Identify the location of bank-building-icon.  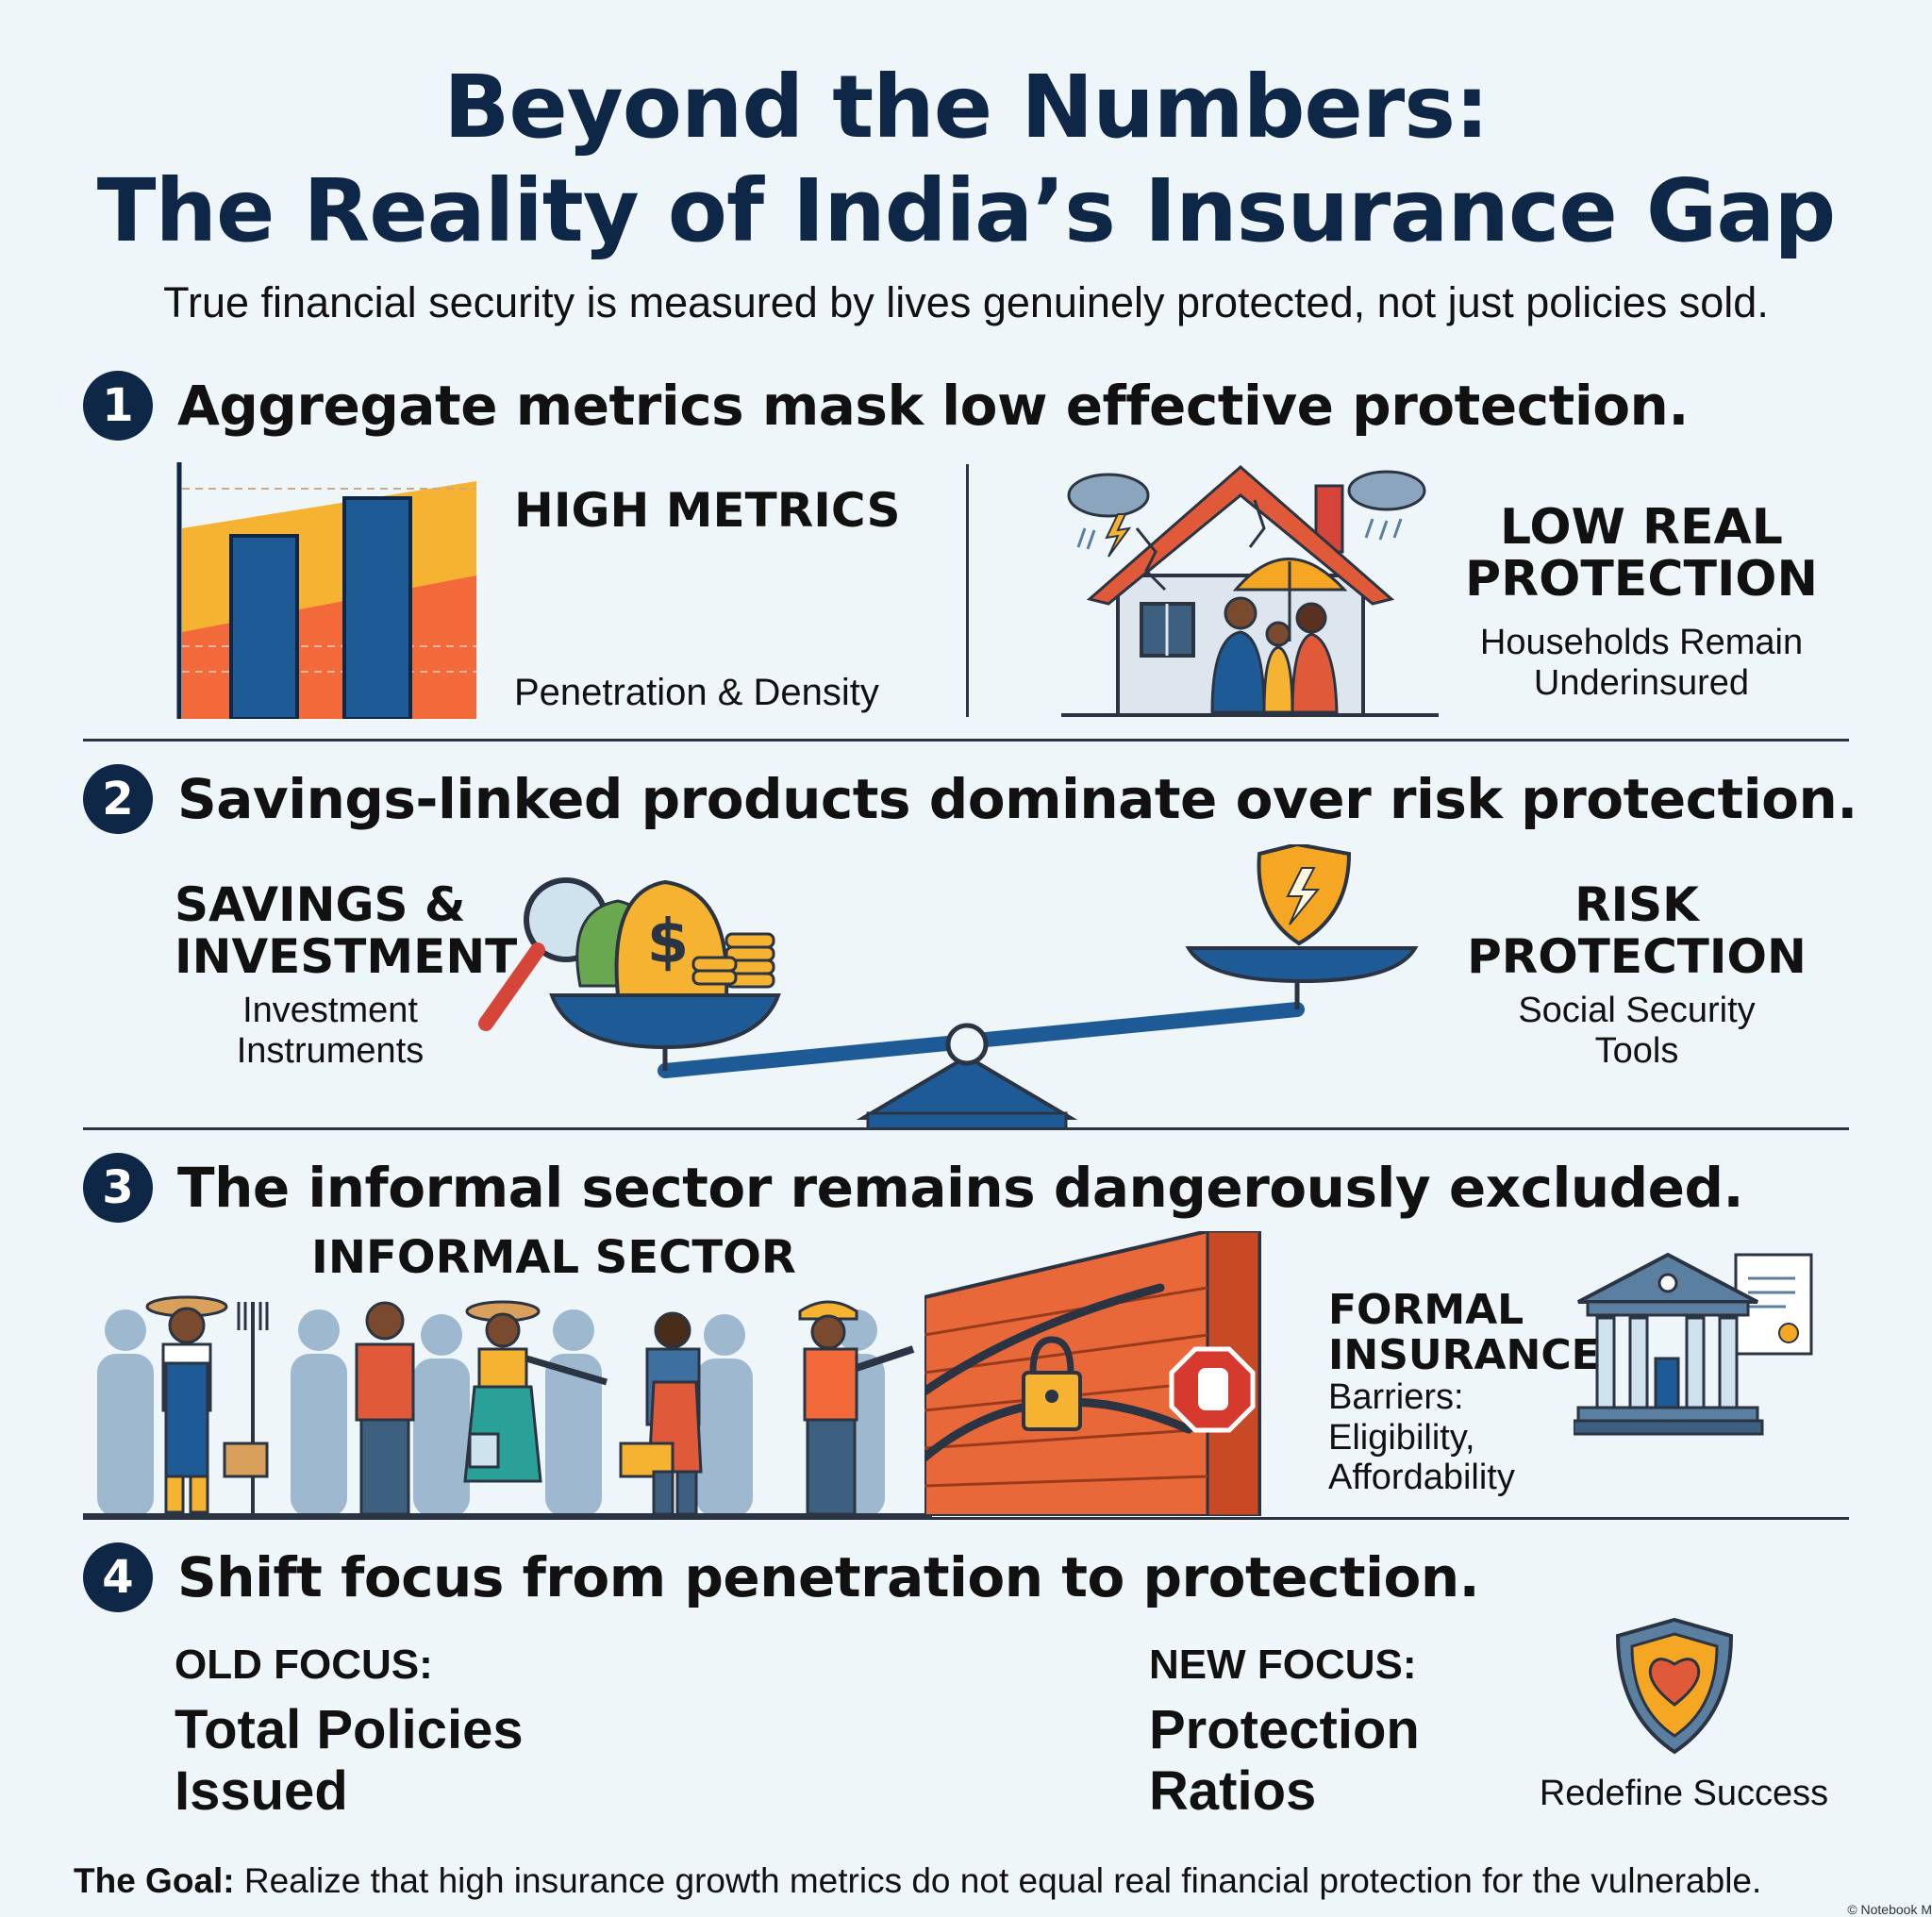
(1694, 1344).